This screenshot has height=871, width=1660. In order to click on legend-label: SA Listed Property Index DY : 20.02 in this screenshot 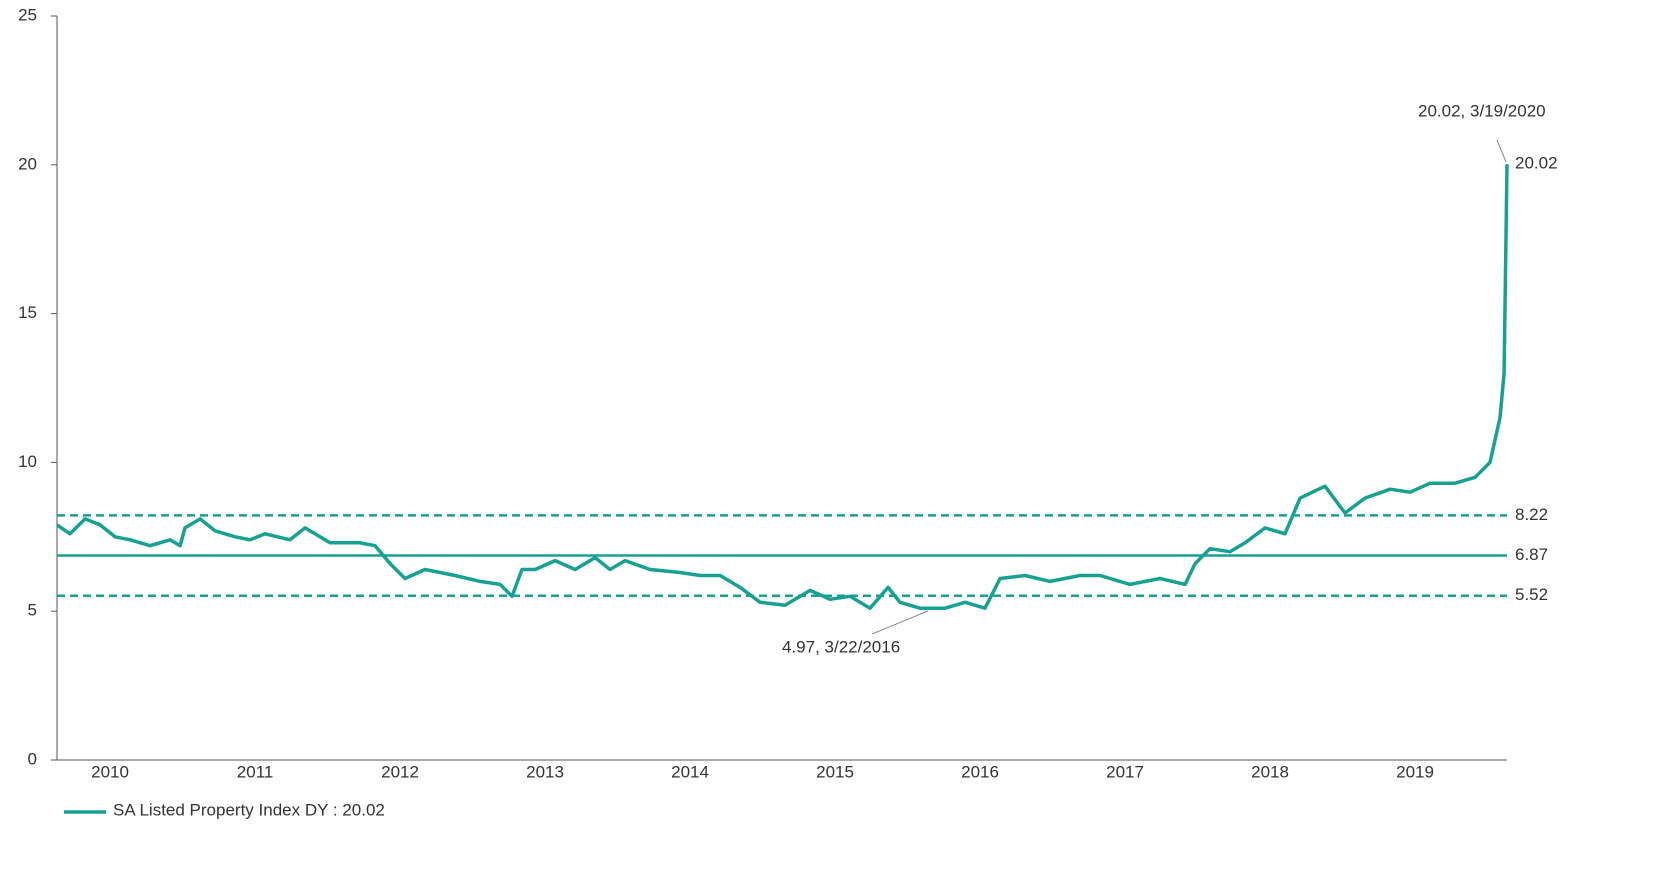, I will do `click(249, 809)`.